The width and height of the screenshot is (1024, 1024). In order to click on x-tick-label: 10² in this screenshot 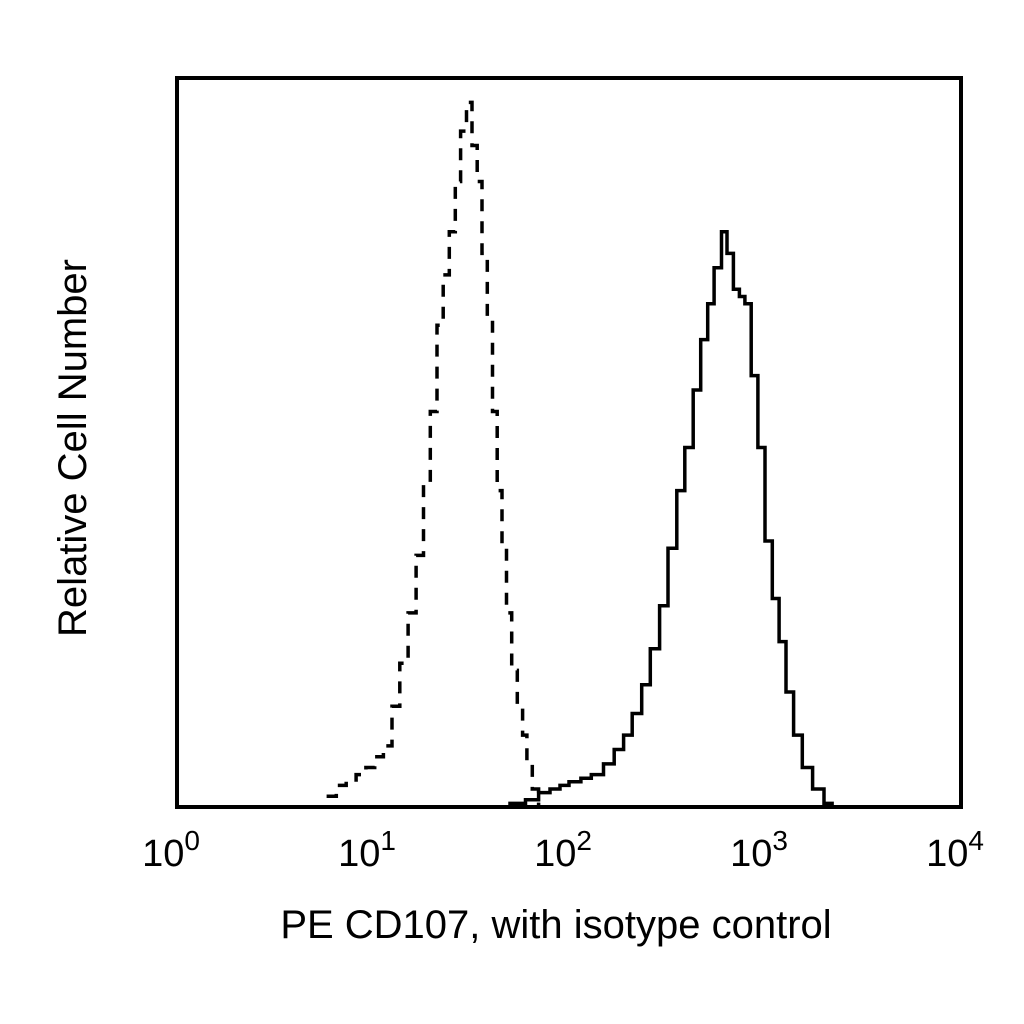, I will do `click(563, 850)`.